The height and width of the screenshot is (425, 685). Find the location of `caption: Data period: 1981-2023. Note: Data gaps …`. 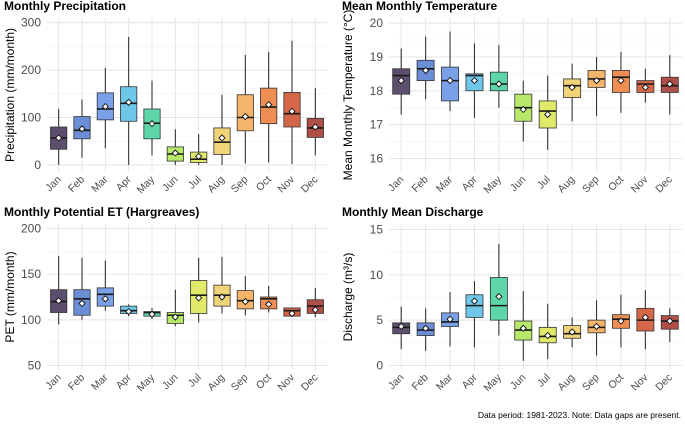

caption: Data period: 1981-2023. Note: Data gaps … is located at coordinates (579, 415).